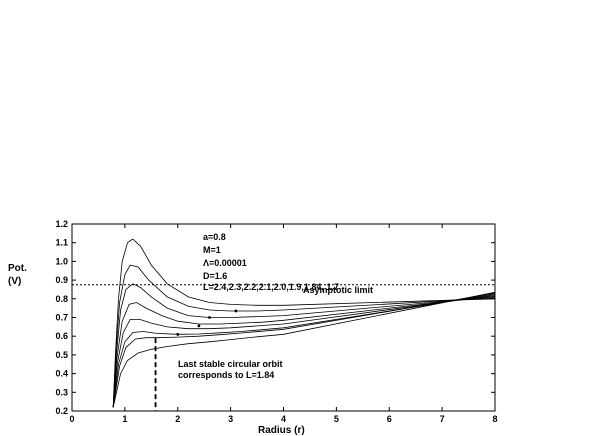  What do you see at coordinates (214, 237) in the screenshot?
I see `param-a: a=0.8` at bounding box center [214, 237].